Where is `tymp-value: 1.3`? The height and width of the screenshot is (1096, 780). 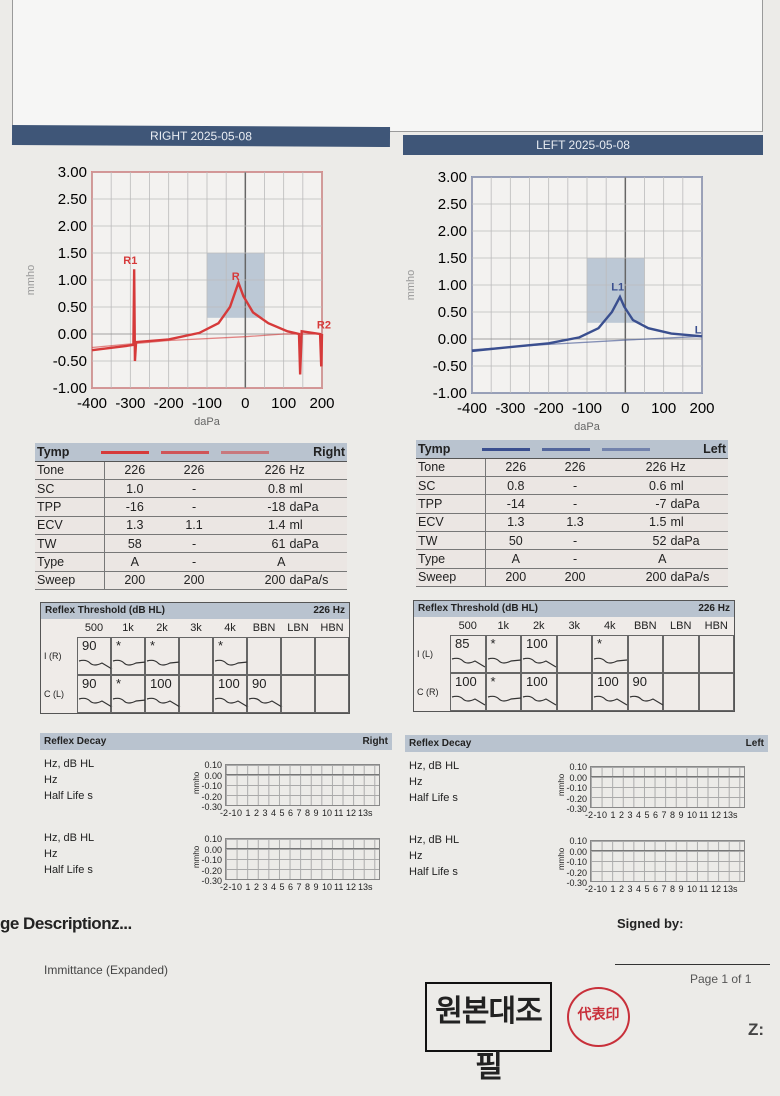
tymp-value: 1.3 is located at coordinates (575, 522).